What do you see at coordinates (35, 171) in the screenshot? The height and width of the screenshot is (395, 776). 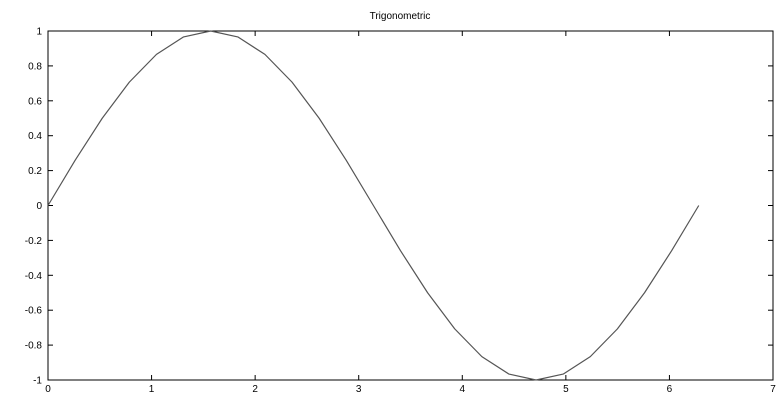 I see `y-tick-label: 0.2` at bounding box center [35, 171].